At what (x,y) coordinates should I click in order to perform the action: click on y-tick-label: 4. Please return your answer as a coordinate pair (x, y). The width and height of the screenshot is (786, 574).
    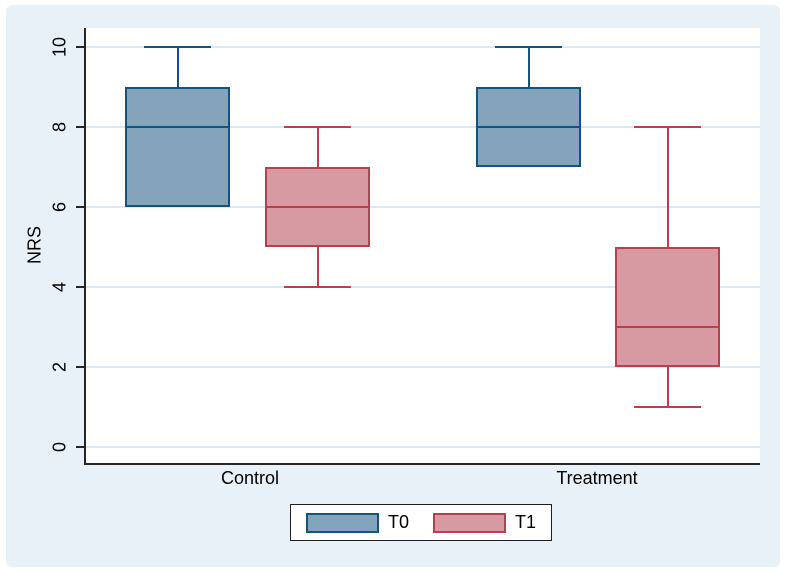
    Looking at the image, I should click on (59, 287).